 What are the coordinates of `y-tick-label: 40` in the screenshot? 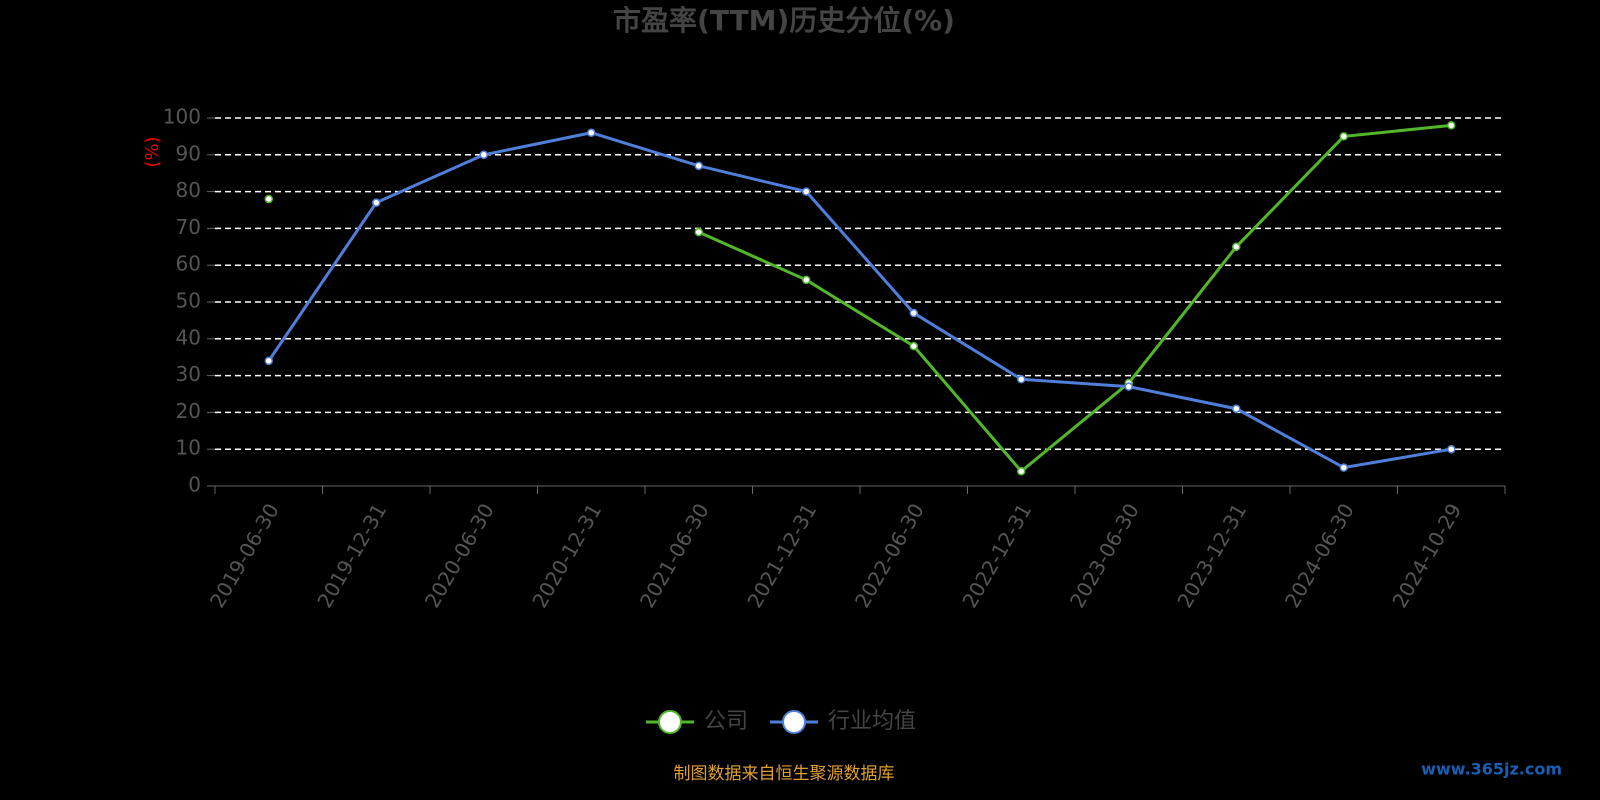 It's located at (188, 337).